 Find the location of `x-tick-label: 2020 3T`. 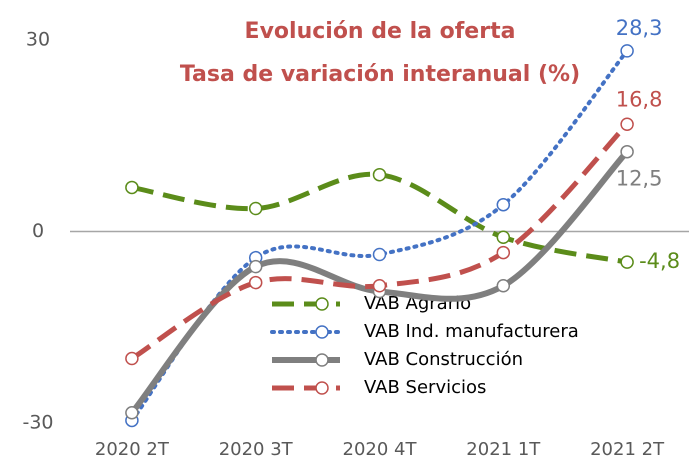

x-tick-label: 2020 3T is located at coordinates (256, 449).